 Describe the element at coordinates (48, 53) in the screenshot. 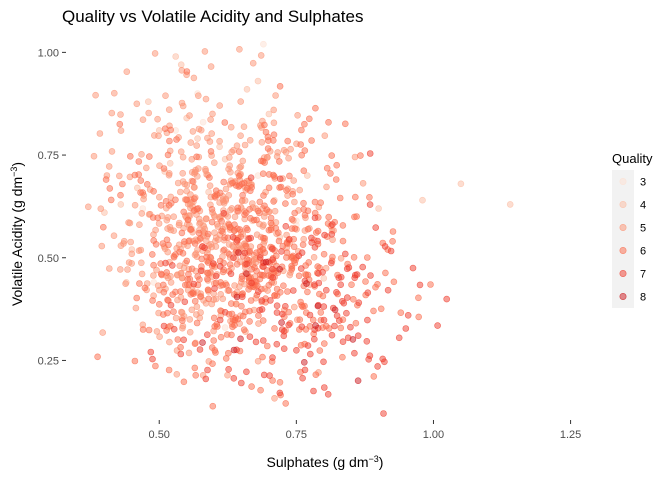

I see `y-tick-label: 1.00` at that location.